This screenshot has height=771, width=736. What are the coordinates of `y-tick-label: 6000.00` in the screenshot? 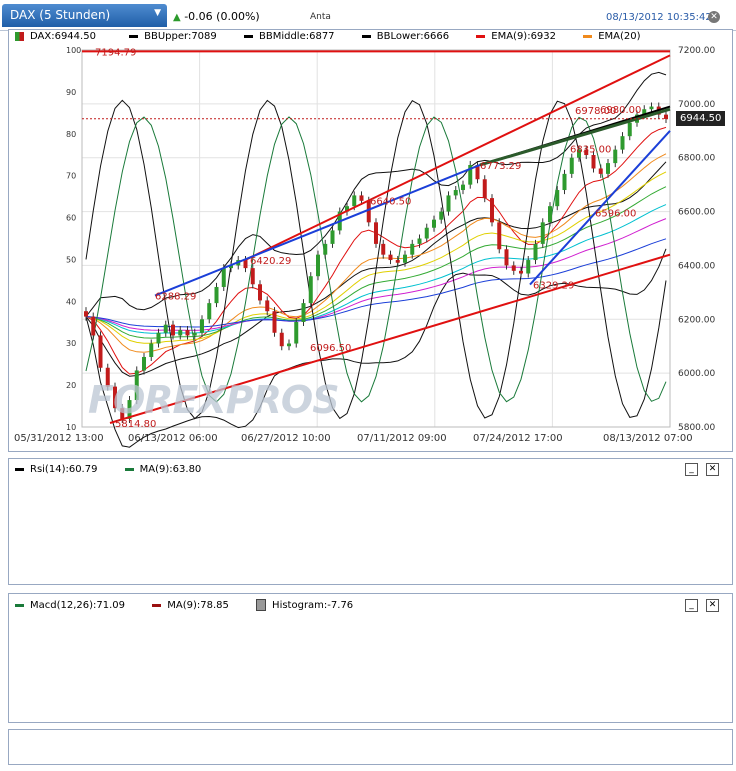 It's located at (696, 374).